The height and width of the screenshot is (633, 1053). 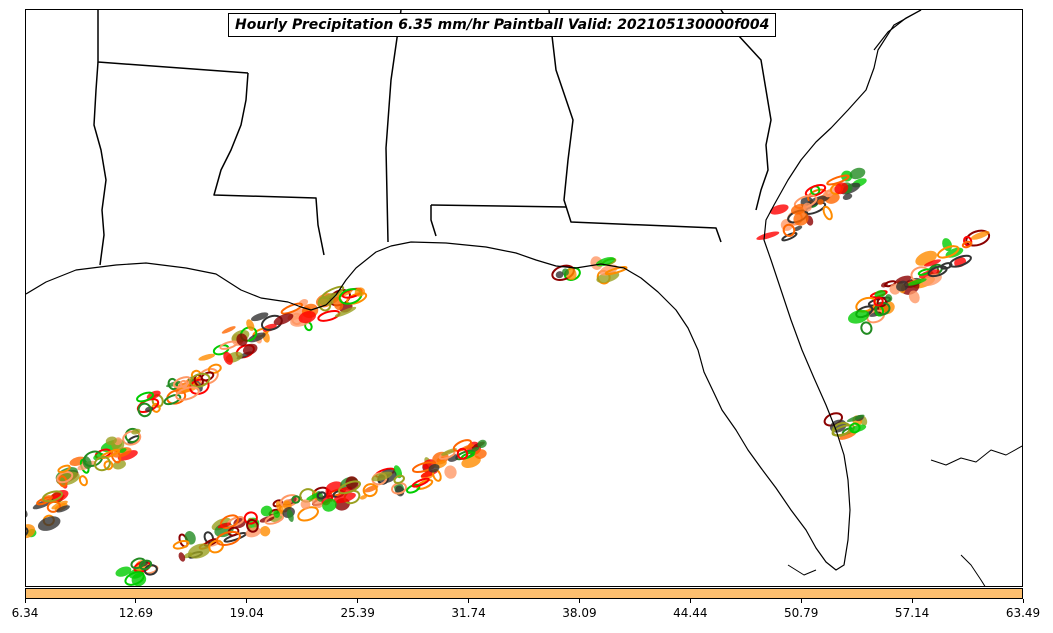 I want to click on atlantic-coastline, so click(x=897, y=30).